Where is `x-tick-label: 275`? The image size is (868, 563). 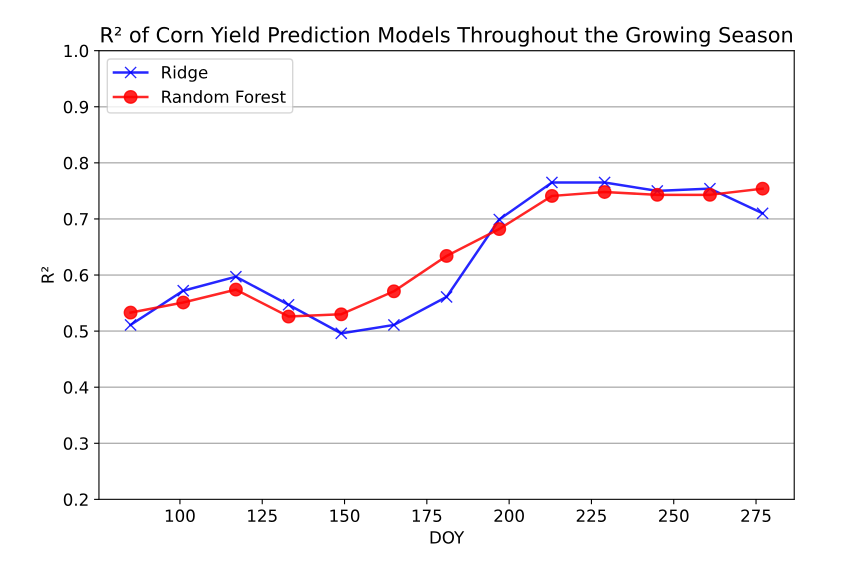 x-tick-label: 275 is located at coordinates (755, 515).